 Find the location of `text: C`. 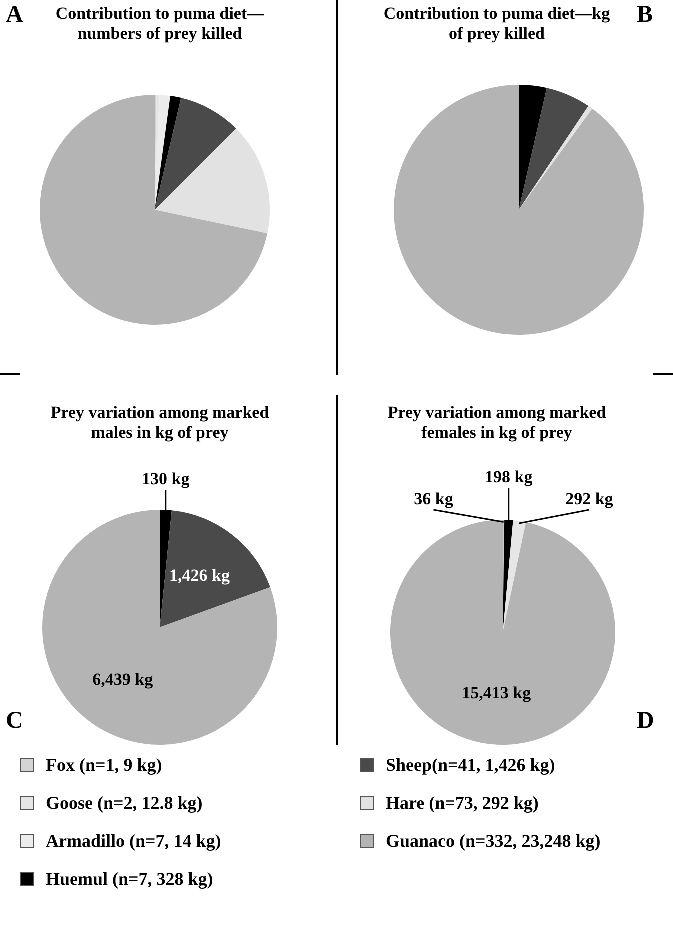

text: C is located at coordinates (15, 721).